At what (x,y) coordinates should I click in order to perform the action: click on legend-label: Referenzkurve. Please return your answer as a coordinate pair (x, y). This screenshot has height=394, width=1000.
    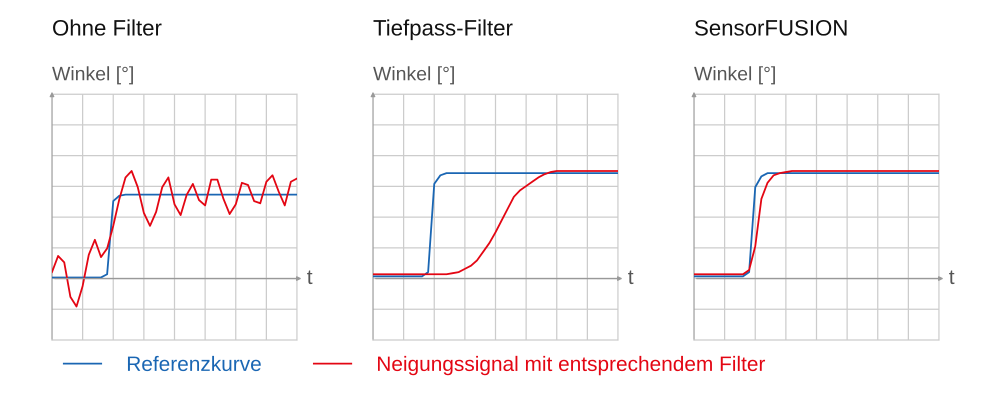
    Looking at the image, I should click on (194, 364).